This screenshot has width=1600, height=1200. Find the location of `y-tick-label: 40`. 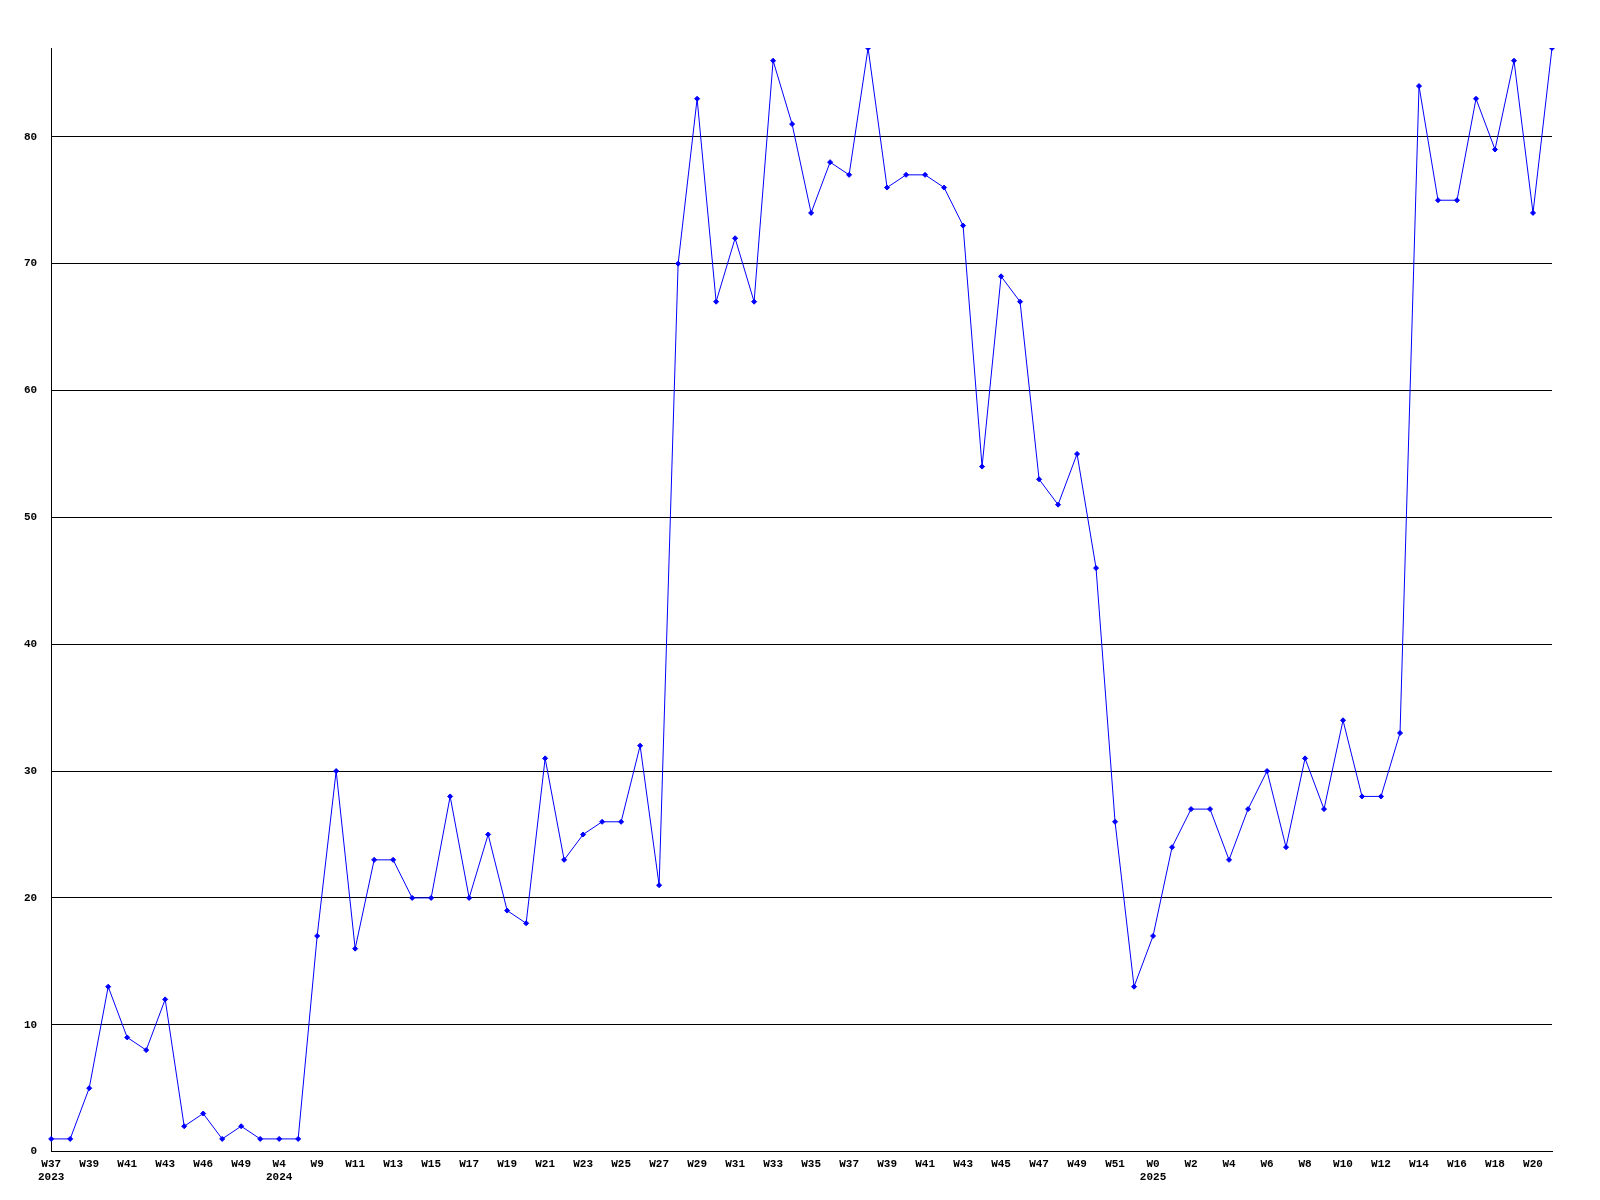

y-tick-label: 40 is located at coordinates (31, 643).